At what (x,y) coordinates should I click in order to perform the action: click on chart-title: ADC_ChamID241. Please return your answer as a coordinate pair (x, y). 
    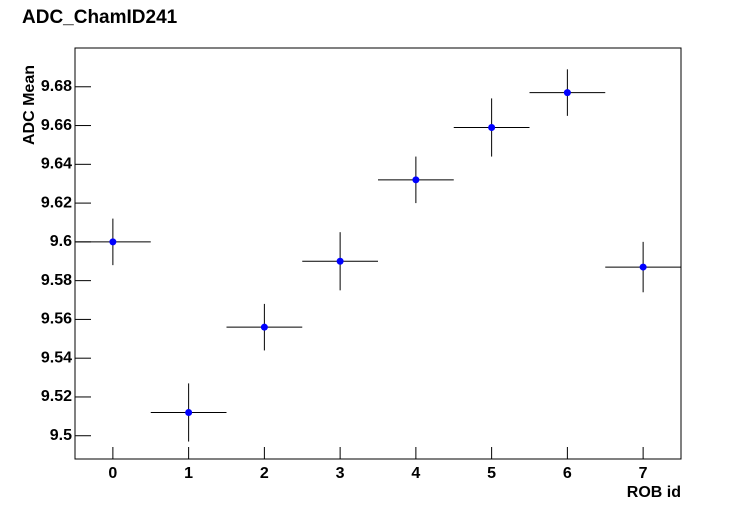
    Looking at the image, I should click on (100, 17).